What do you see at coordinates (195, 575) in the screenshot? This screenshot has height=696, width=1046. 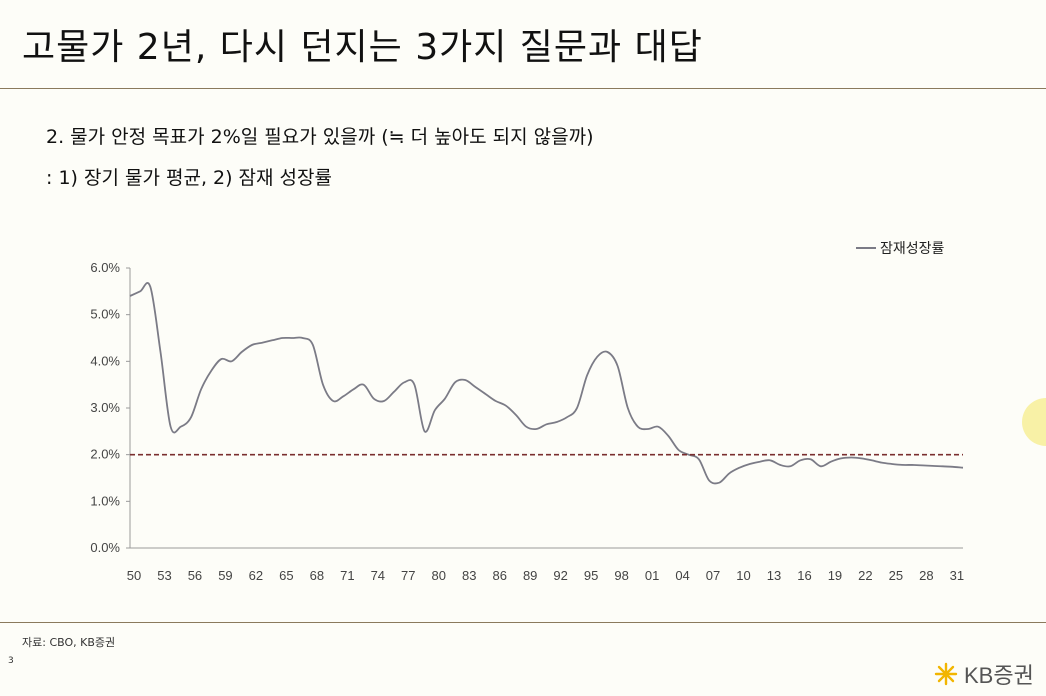 I see `x-tick-label: 56` at bounding box center [195, 575].